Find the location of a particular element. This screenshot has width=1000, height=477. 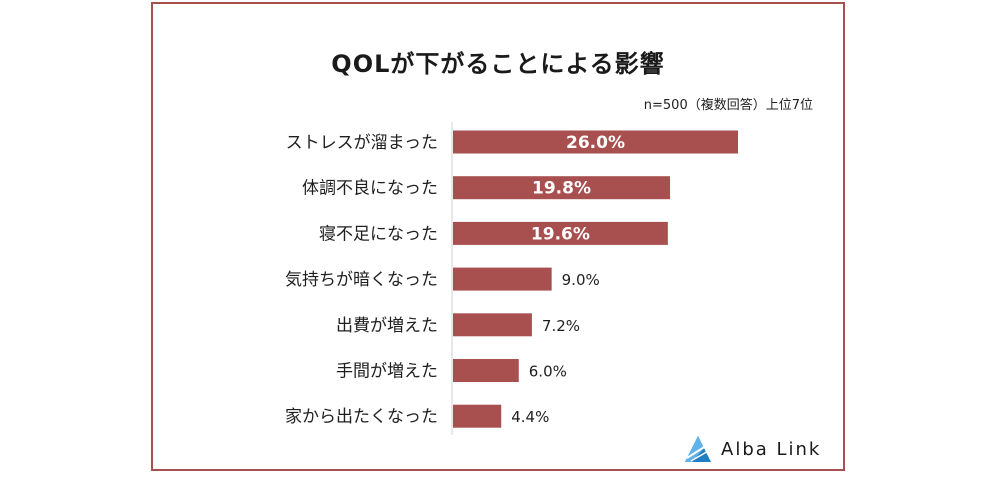

category-label: 体調不良になった is located at coordinates (370, 189).